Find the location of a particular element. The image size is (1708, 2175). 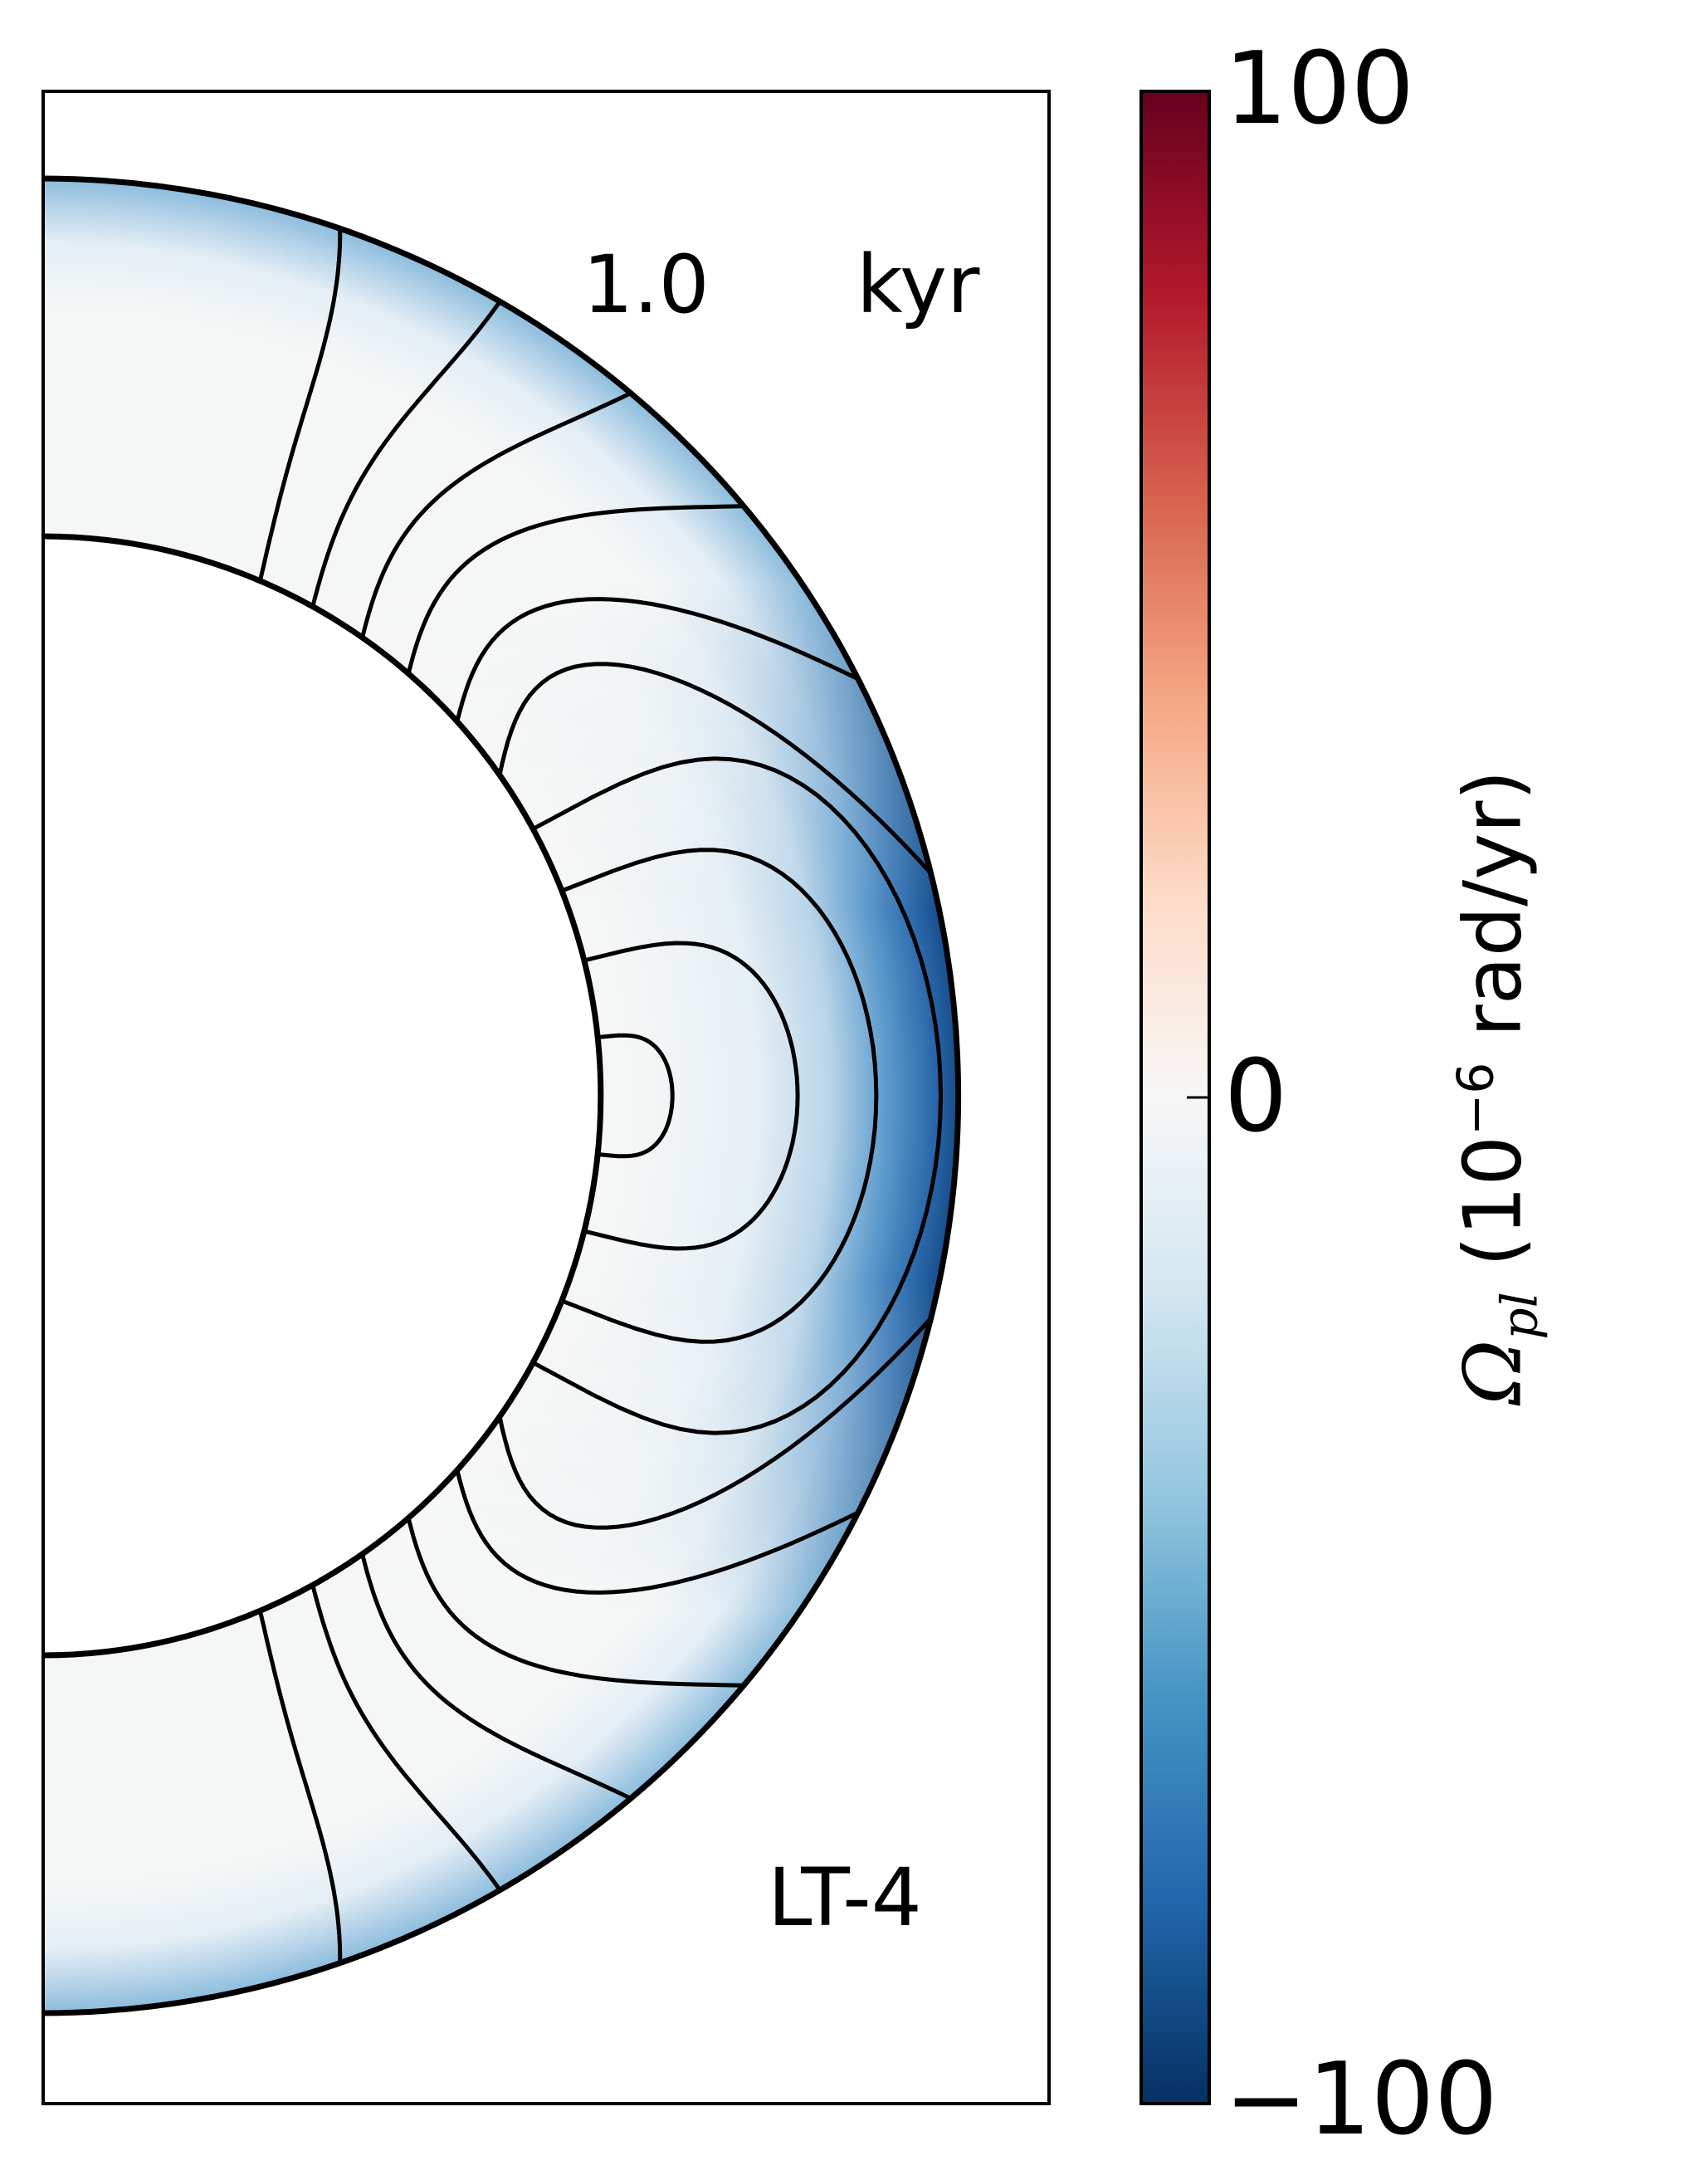

model-label: LT-4 is located at coordinates (845, 1897).